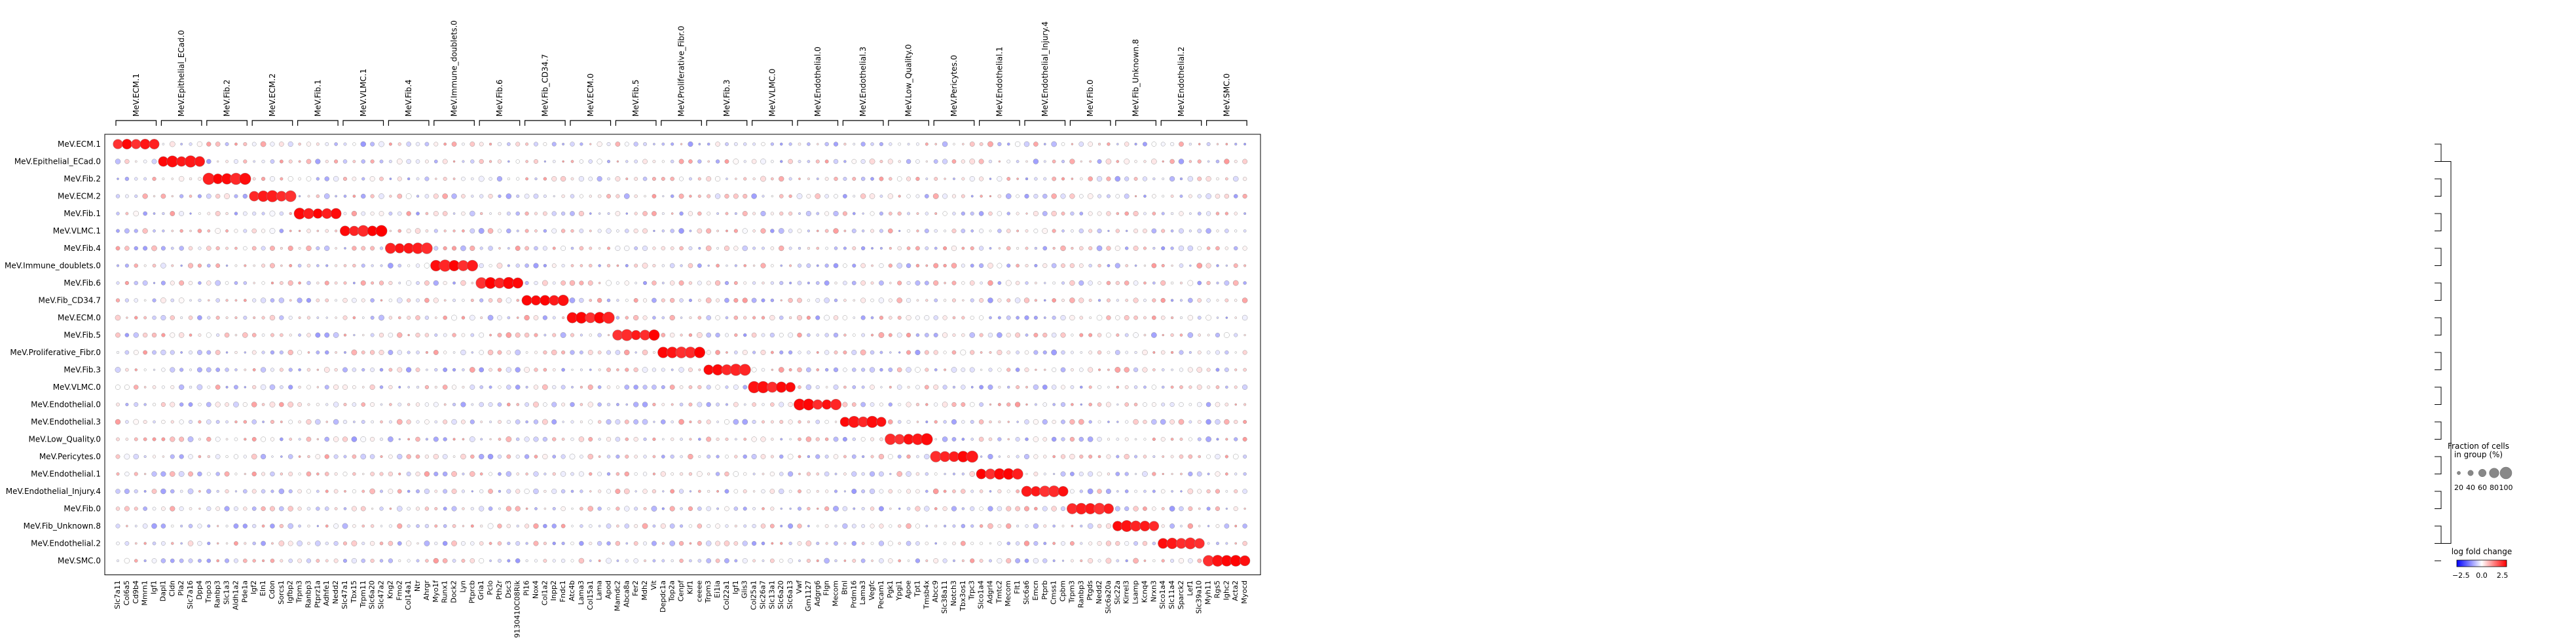 This screenshot has width=2576, height=642. I want to click on column-label: Pth2r, so click(499, 590).